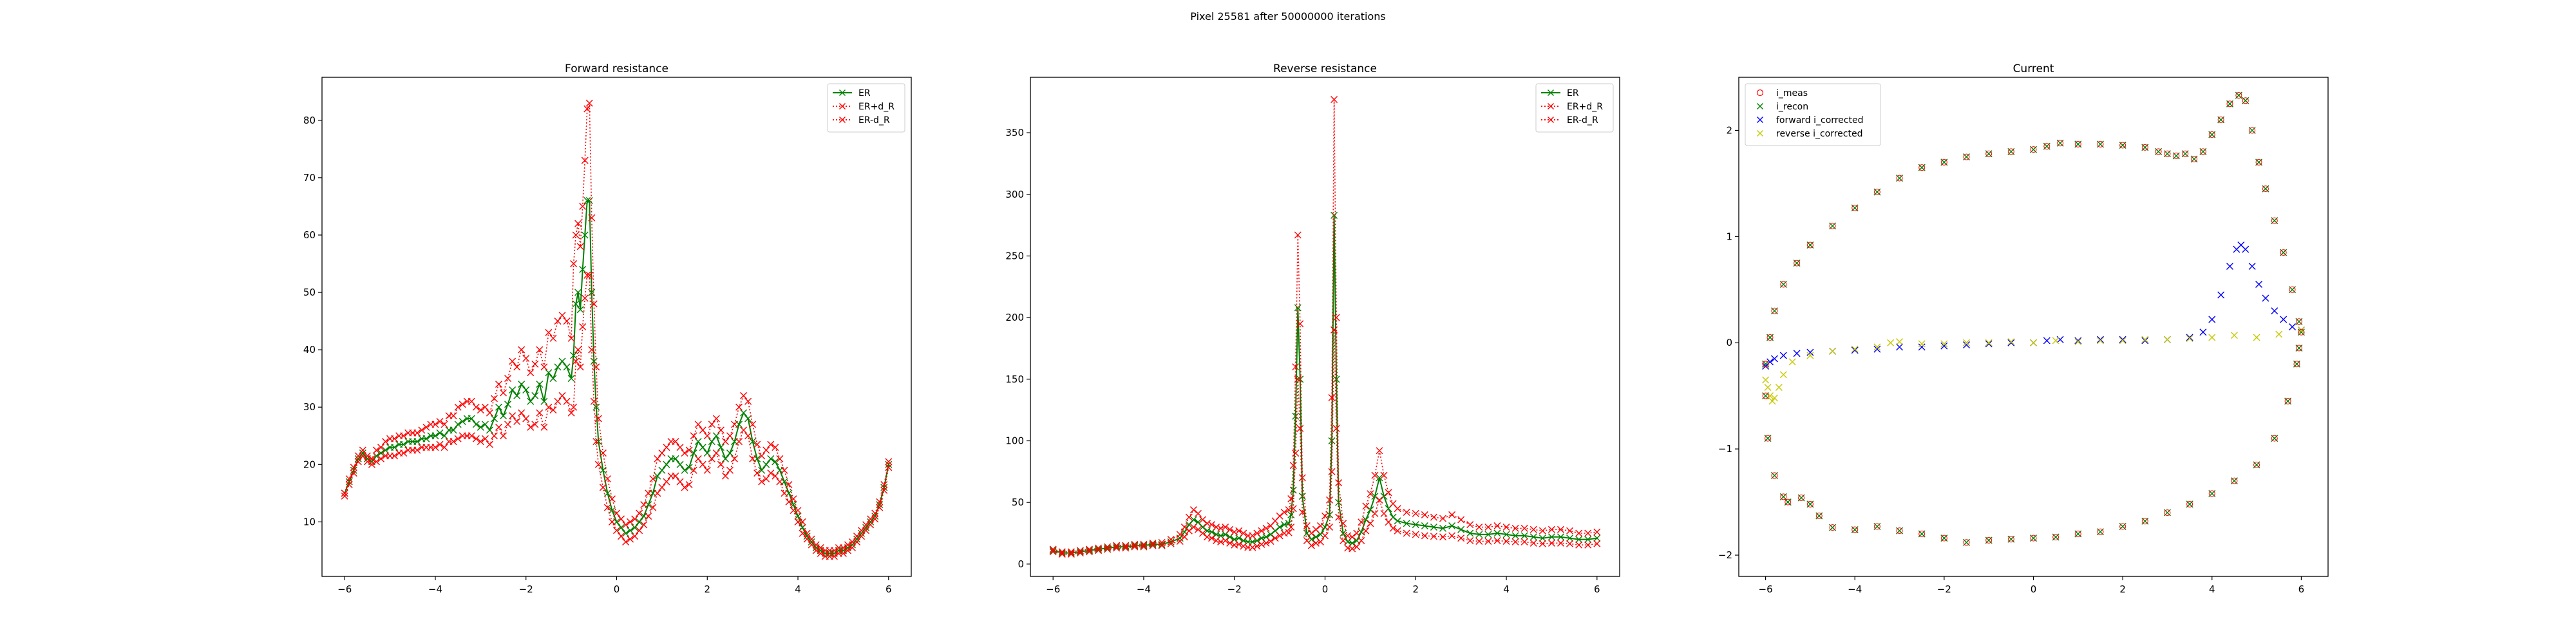 The width and height of the screenshot is (2576, 644). I want to click on y-tick-label: 150, so click(1014, 380).